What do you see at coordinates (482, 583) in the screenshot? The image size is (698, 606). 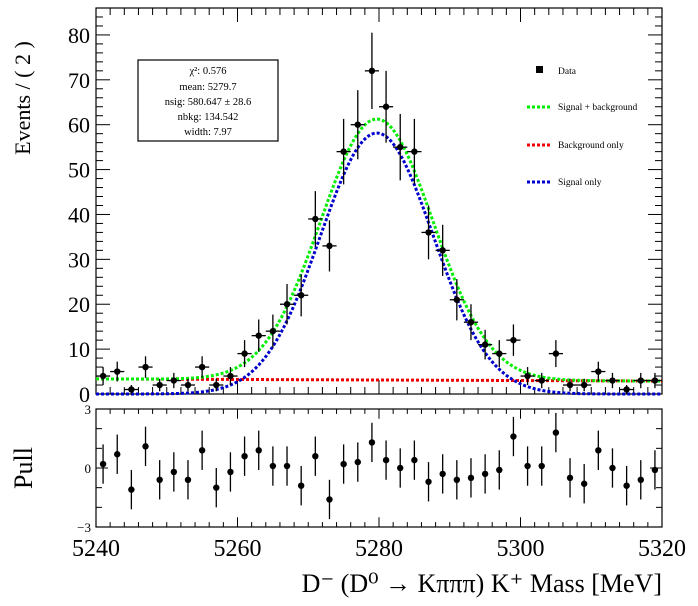 I see `x-axis-label: D⁻ (D⁰ → Kπππ) K⁺ Mass [MeV]` at bounding box center [482, 583].